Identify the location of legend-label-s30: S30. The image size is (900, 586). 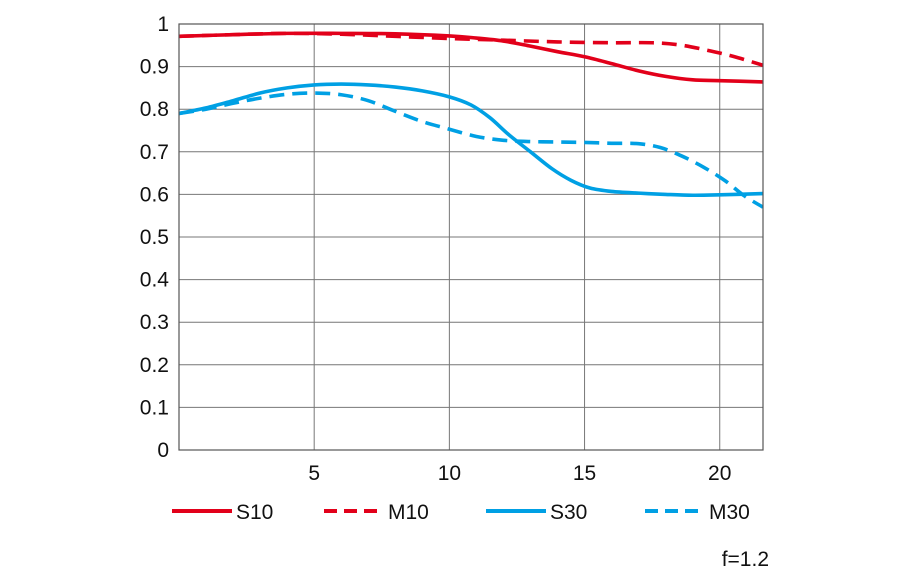
(568, 512).